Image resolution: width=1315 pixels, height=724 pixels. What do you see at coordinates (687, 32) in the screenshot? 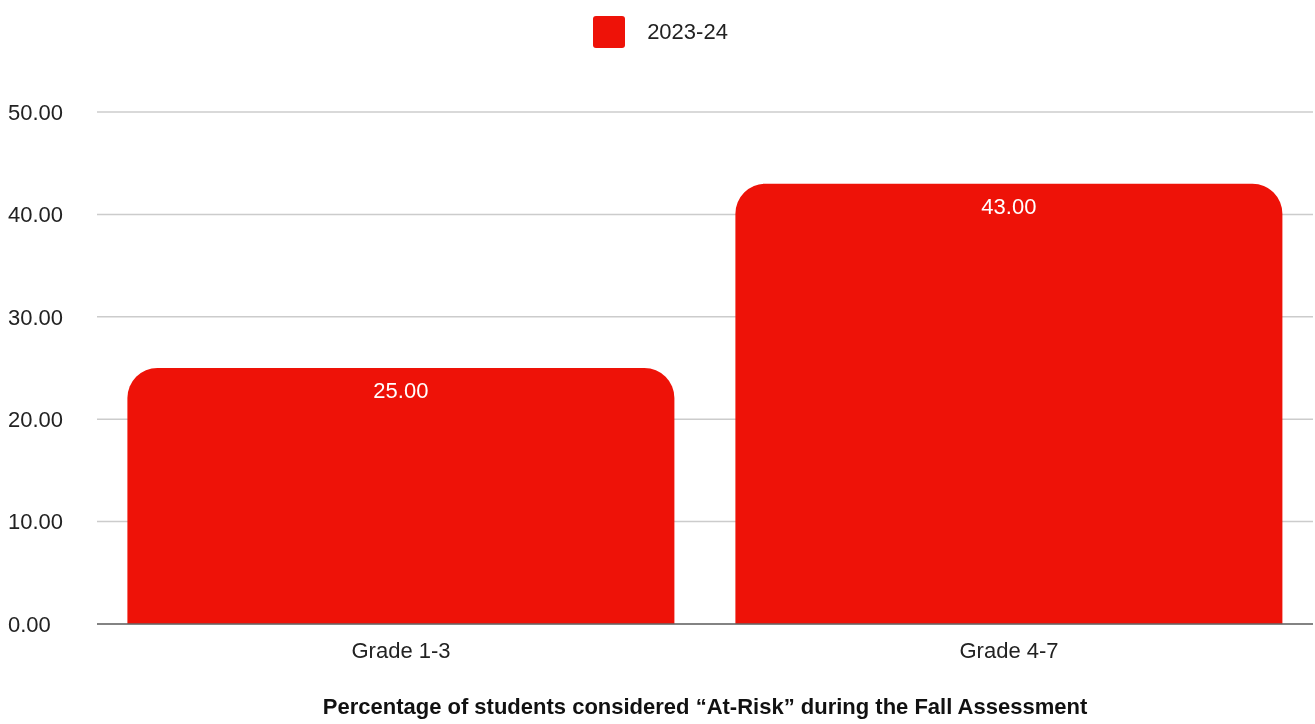
I see `legend-label: 2023-24` at bounding box center [687, 32].